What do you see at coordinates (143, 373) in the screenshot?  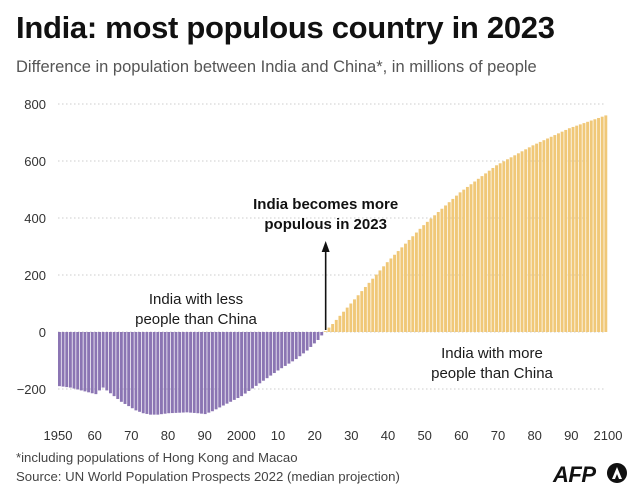 I see `bar-1973` at bounding box center [143, 373].